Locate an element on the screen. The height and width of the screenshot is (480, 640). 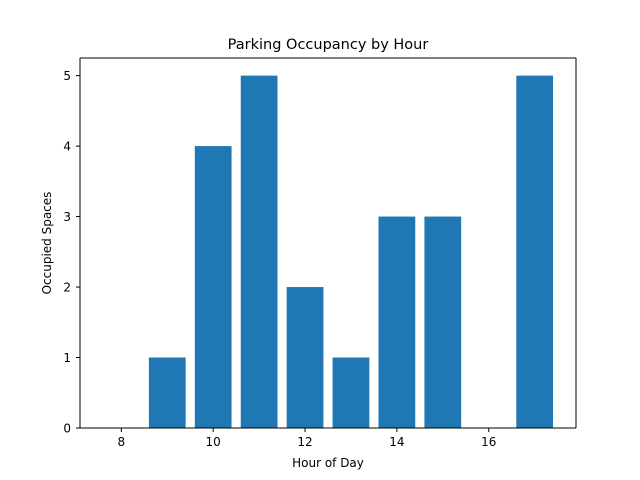
x-tick-label: 12 is located at coordinates (304, 442).